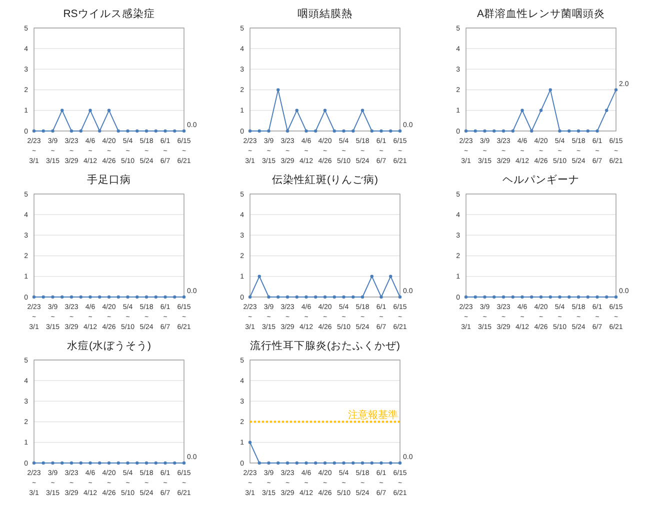 Image resolution: width=650 pixels, height=509 pixels. I want to click on chart-title: 咽頭結膜熱, so click(325, 13).